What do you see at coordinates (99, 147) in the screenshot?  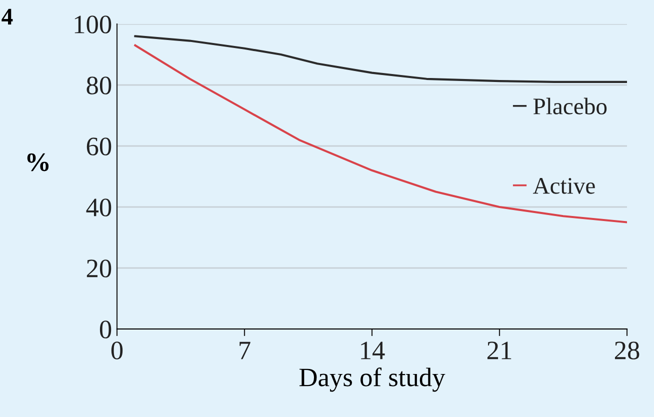 I see `y-tick-label: 60` at bounding box center [99, 147].